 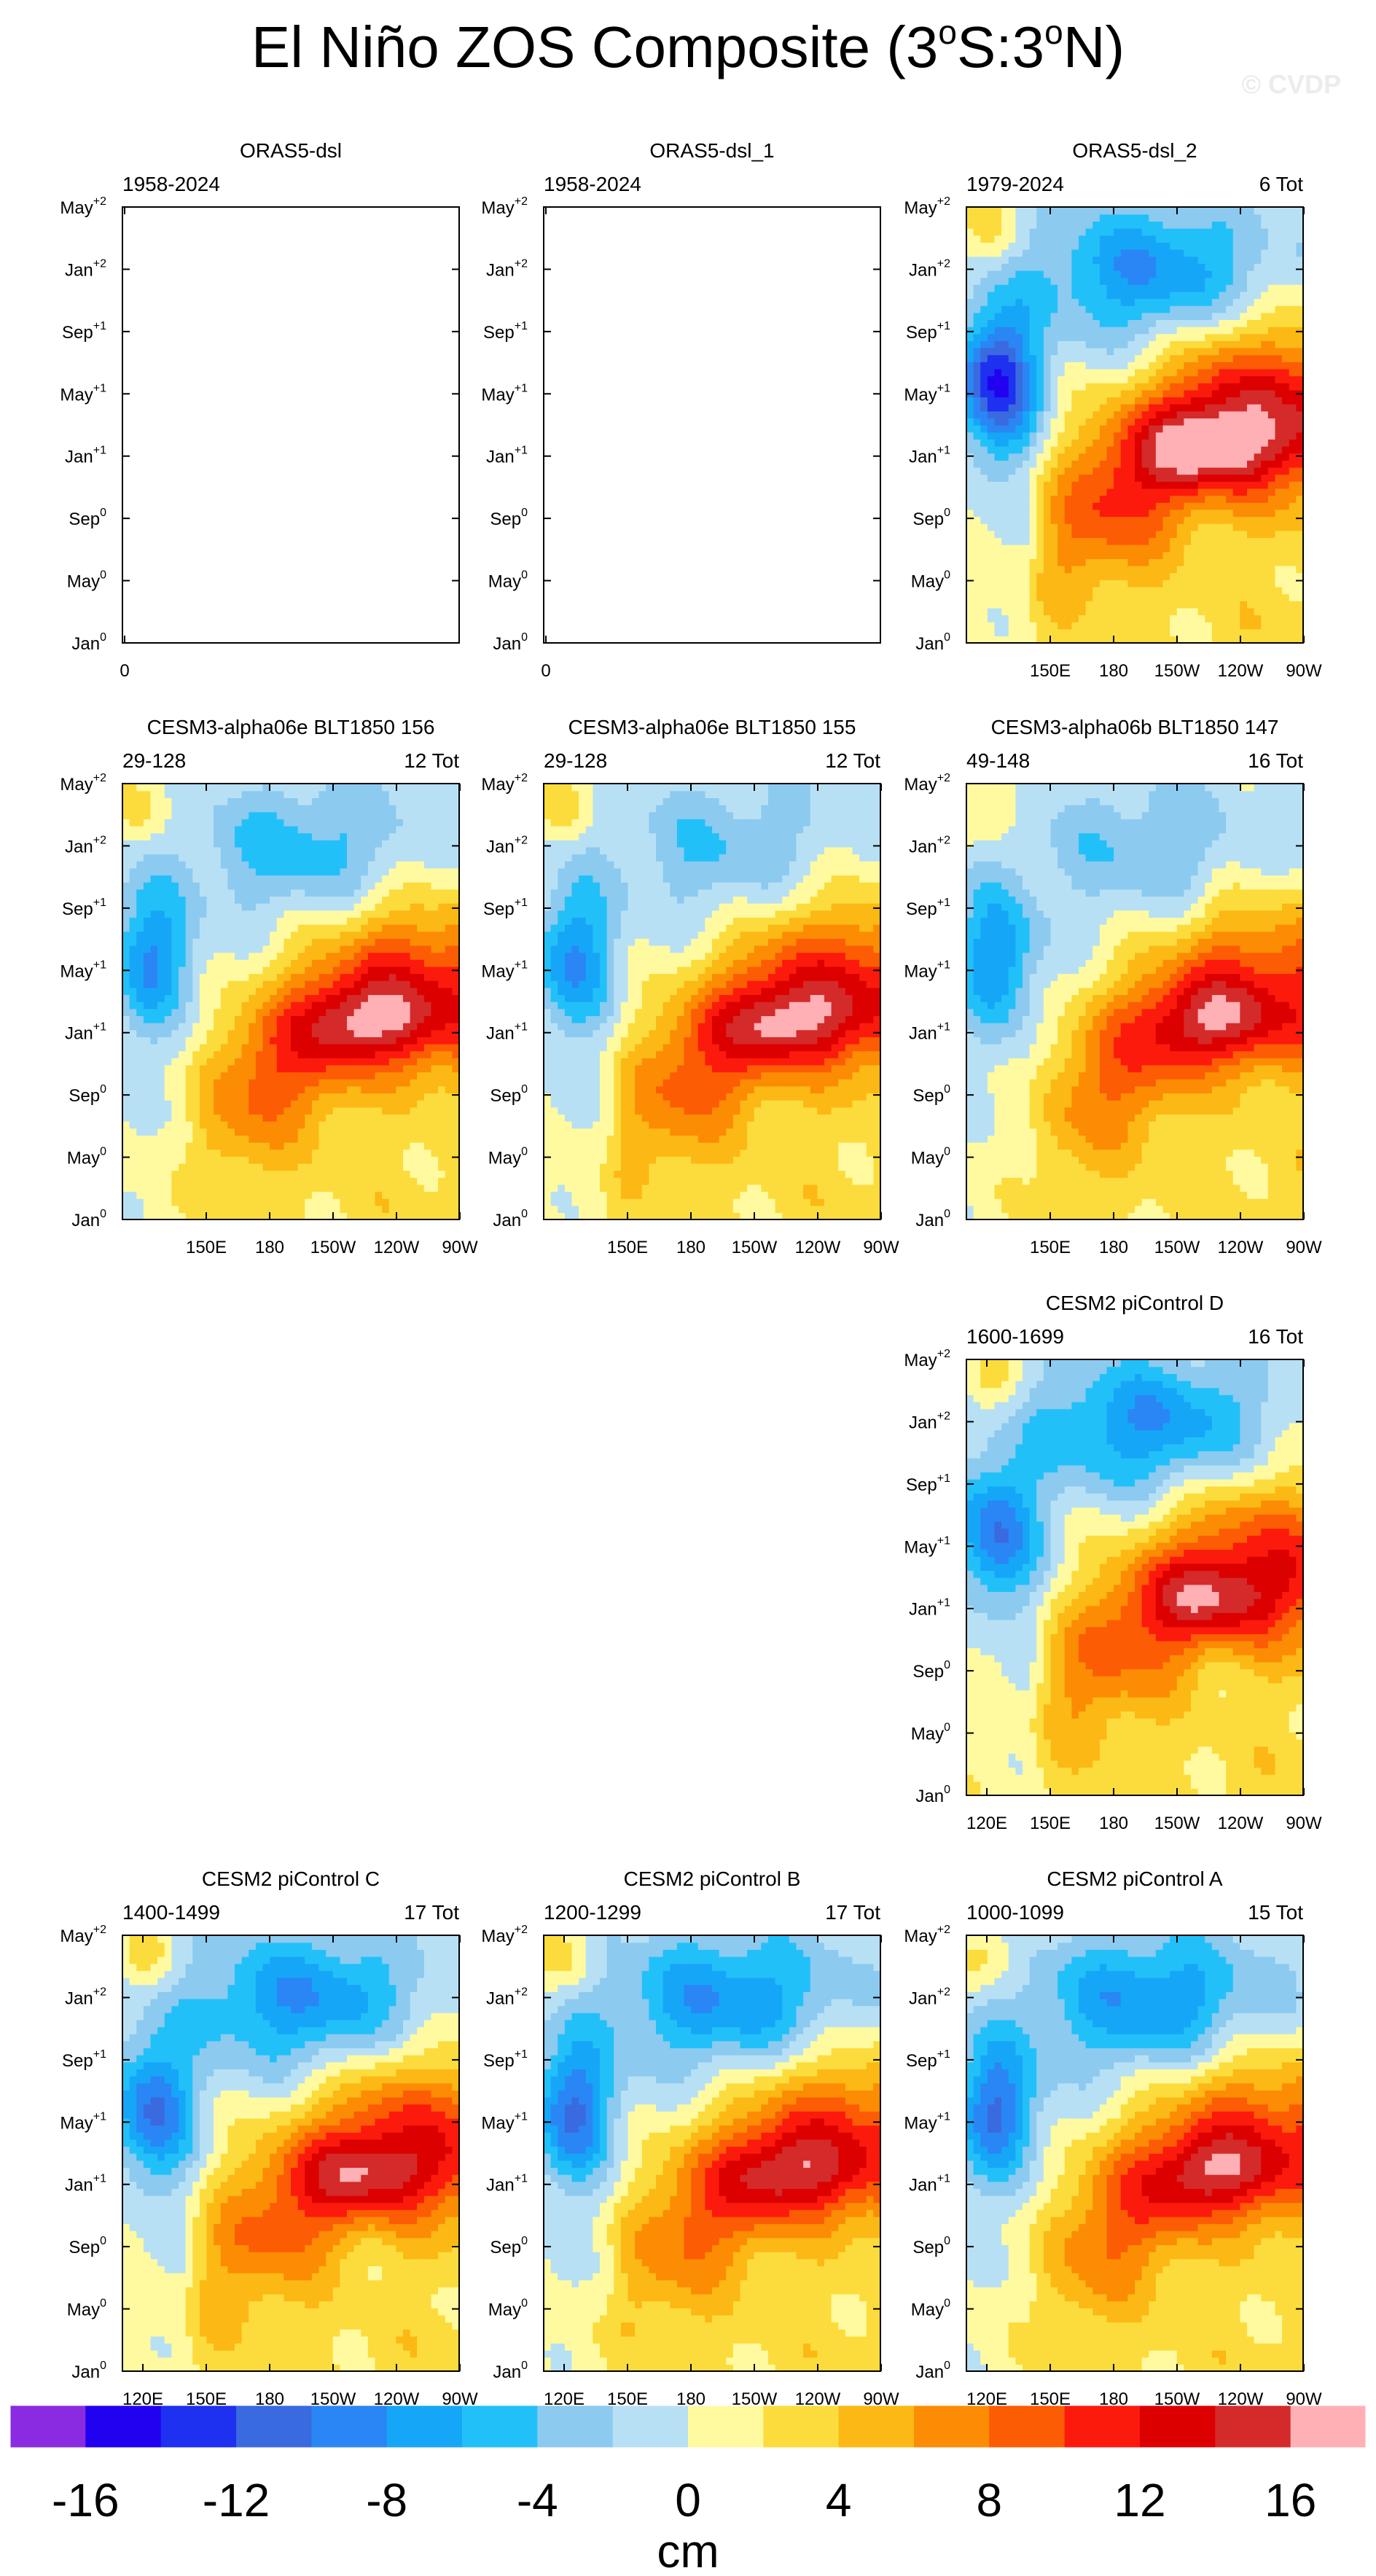 What do you see at coordinates (1134, 425) in the screenshot?
I see `contour-field` at bounding box center [1134, 425].